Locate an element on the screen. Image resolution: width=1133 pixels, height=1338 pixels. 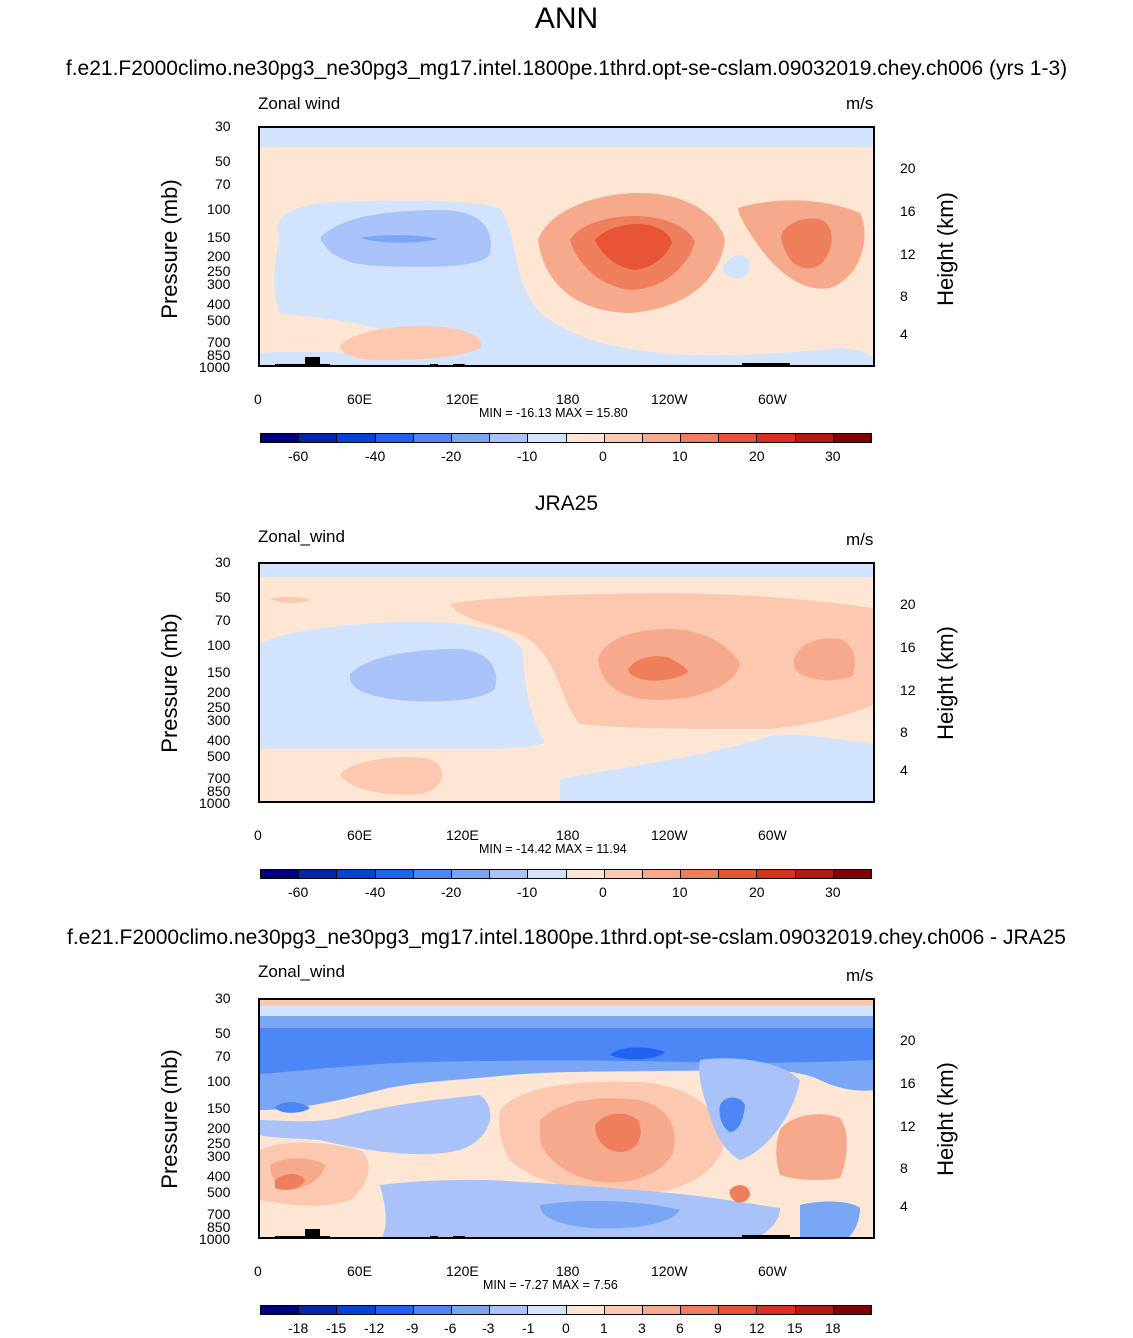
y-tick: 50 is located at coordinates (223, 1033).